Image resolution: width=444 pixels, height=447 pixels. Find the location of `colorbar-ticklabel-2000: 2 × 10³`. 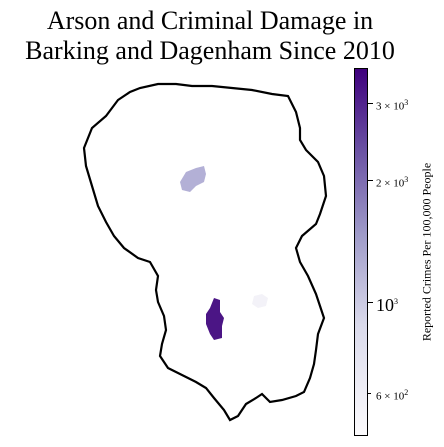

colorbar-ticklabel-2000: 2 × 10³ is located at coordinates (392, 182).